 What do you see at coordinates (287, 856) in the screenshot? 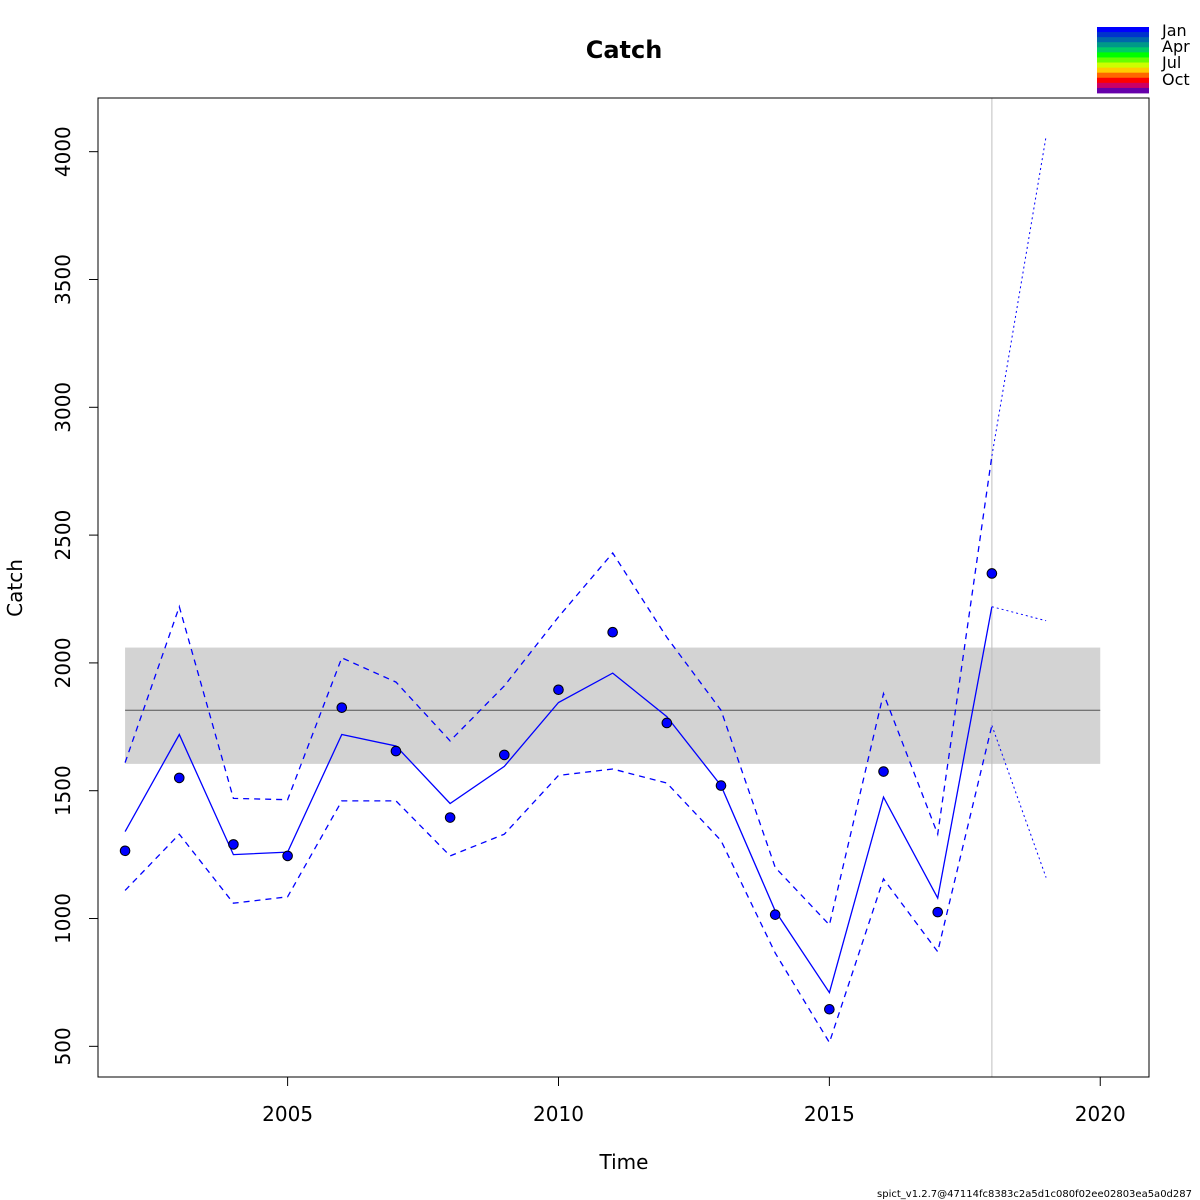
I see `observed-point-2005` at bounding box center [287, 856].